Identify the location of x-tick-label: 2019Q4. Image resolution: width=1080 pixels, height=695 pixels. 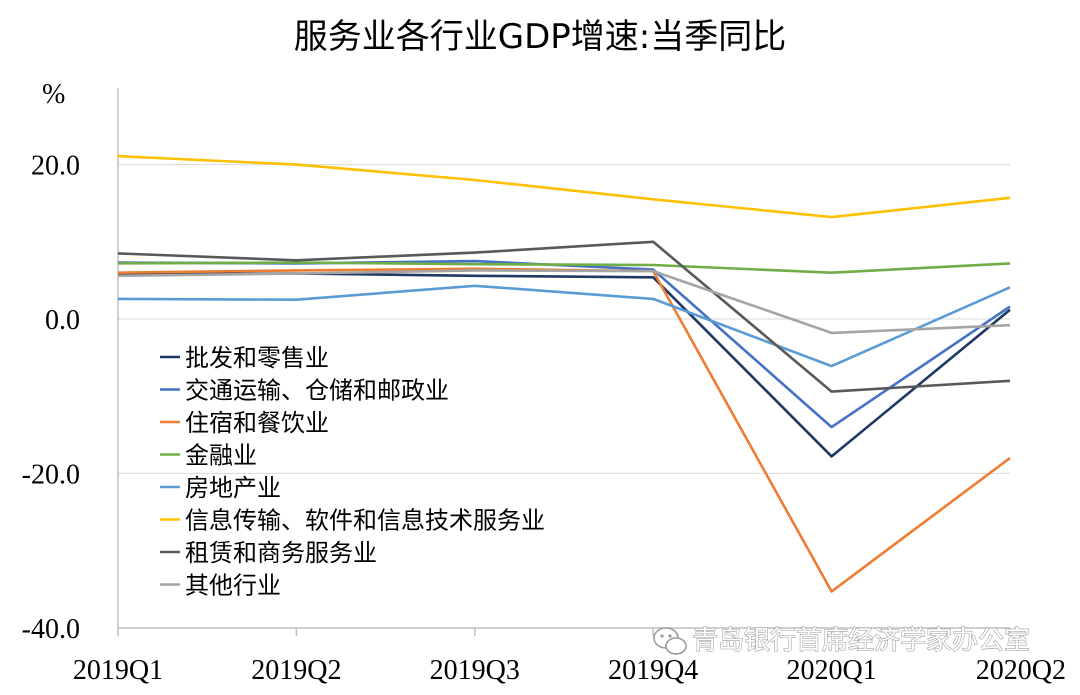
(653, 670).